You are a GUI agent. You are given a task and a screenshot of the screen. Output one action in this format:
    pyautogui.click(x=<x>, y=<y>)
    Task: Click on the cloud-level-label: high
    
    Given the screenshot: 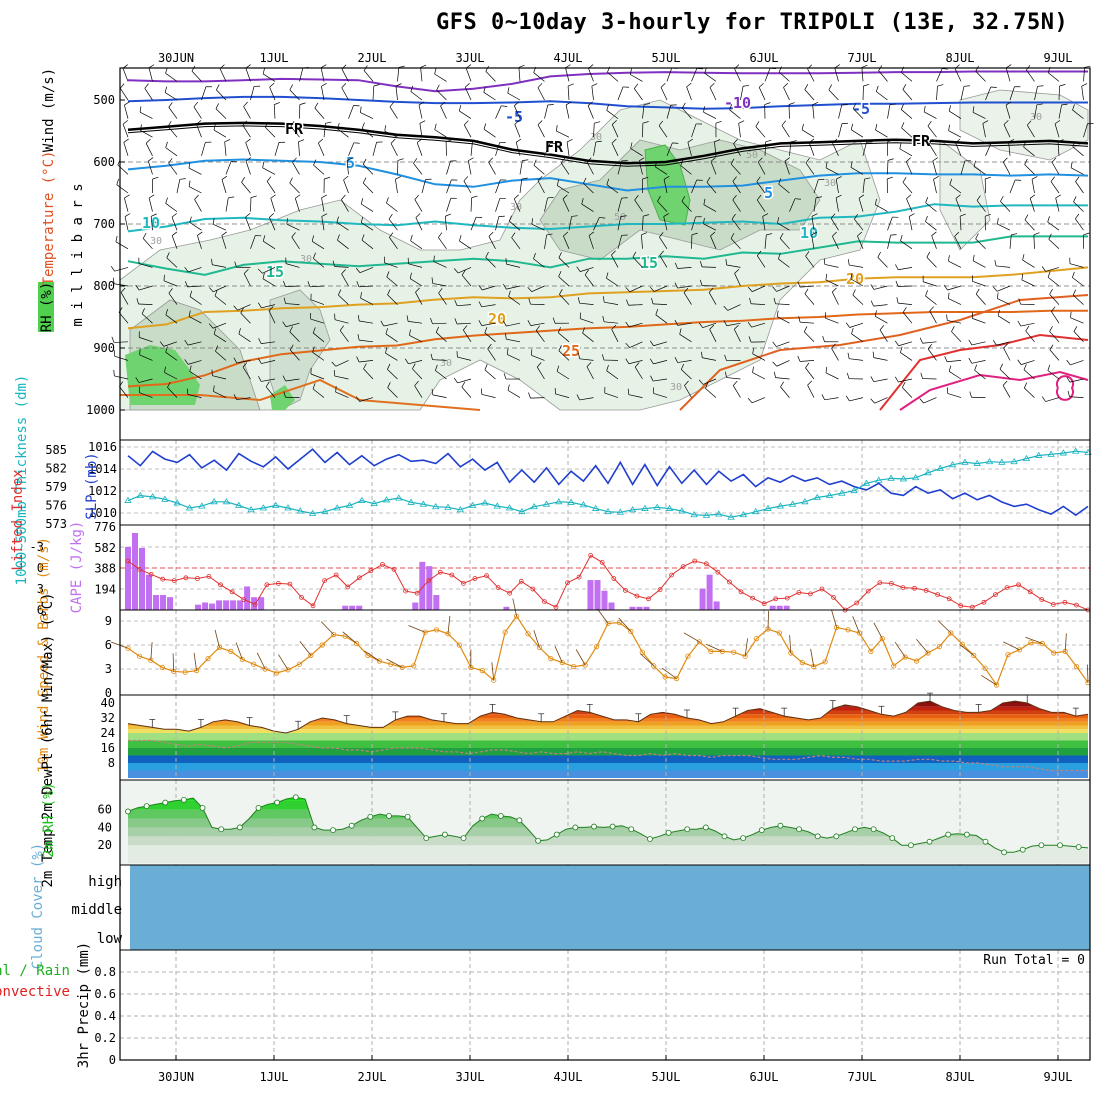 What is the action you would take?
    pyautogui.click(x=105, y=882)
    